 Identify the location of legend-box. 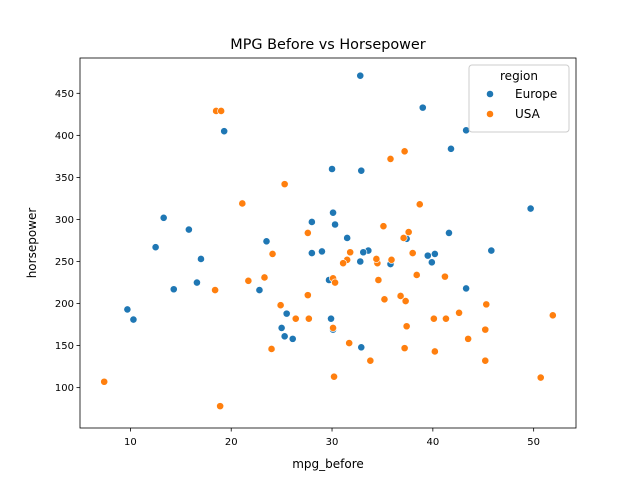
(519, 98).